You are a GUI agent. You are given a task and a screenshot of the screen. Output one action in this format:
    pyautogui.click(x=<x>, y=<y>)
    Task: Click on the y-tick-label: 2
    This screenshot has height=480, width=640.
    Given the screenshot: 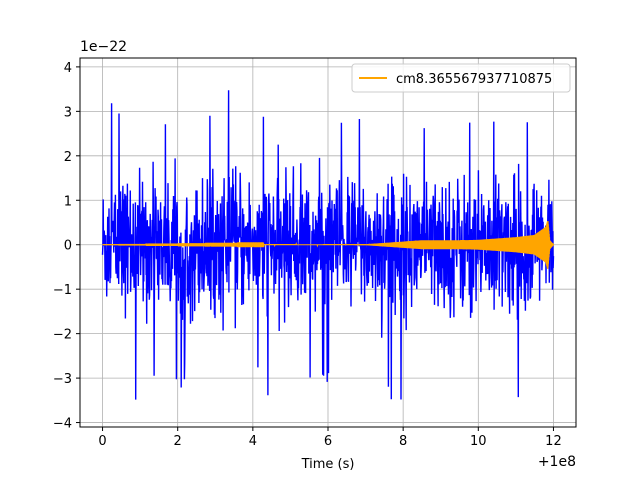 What is the action you would take?
    pyautogui.click(x=68, y=157)
    